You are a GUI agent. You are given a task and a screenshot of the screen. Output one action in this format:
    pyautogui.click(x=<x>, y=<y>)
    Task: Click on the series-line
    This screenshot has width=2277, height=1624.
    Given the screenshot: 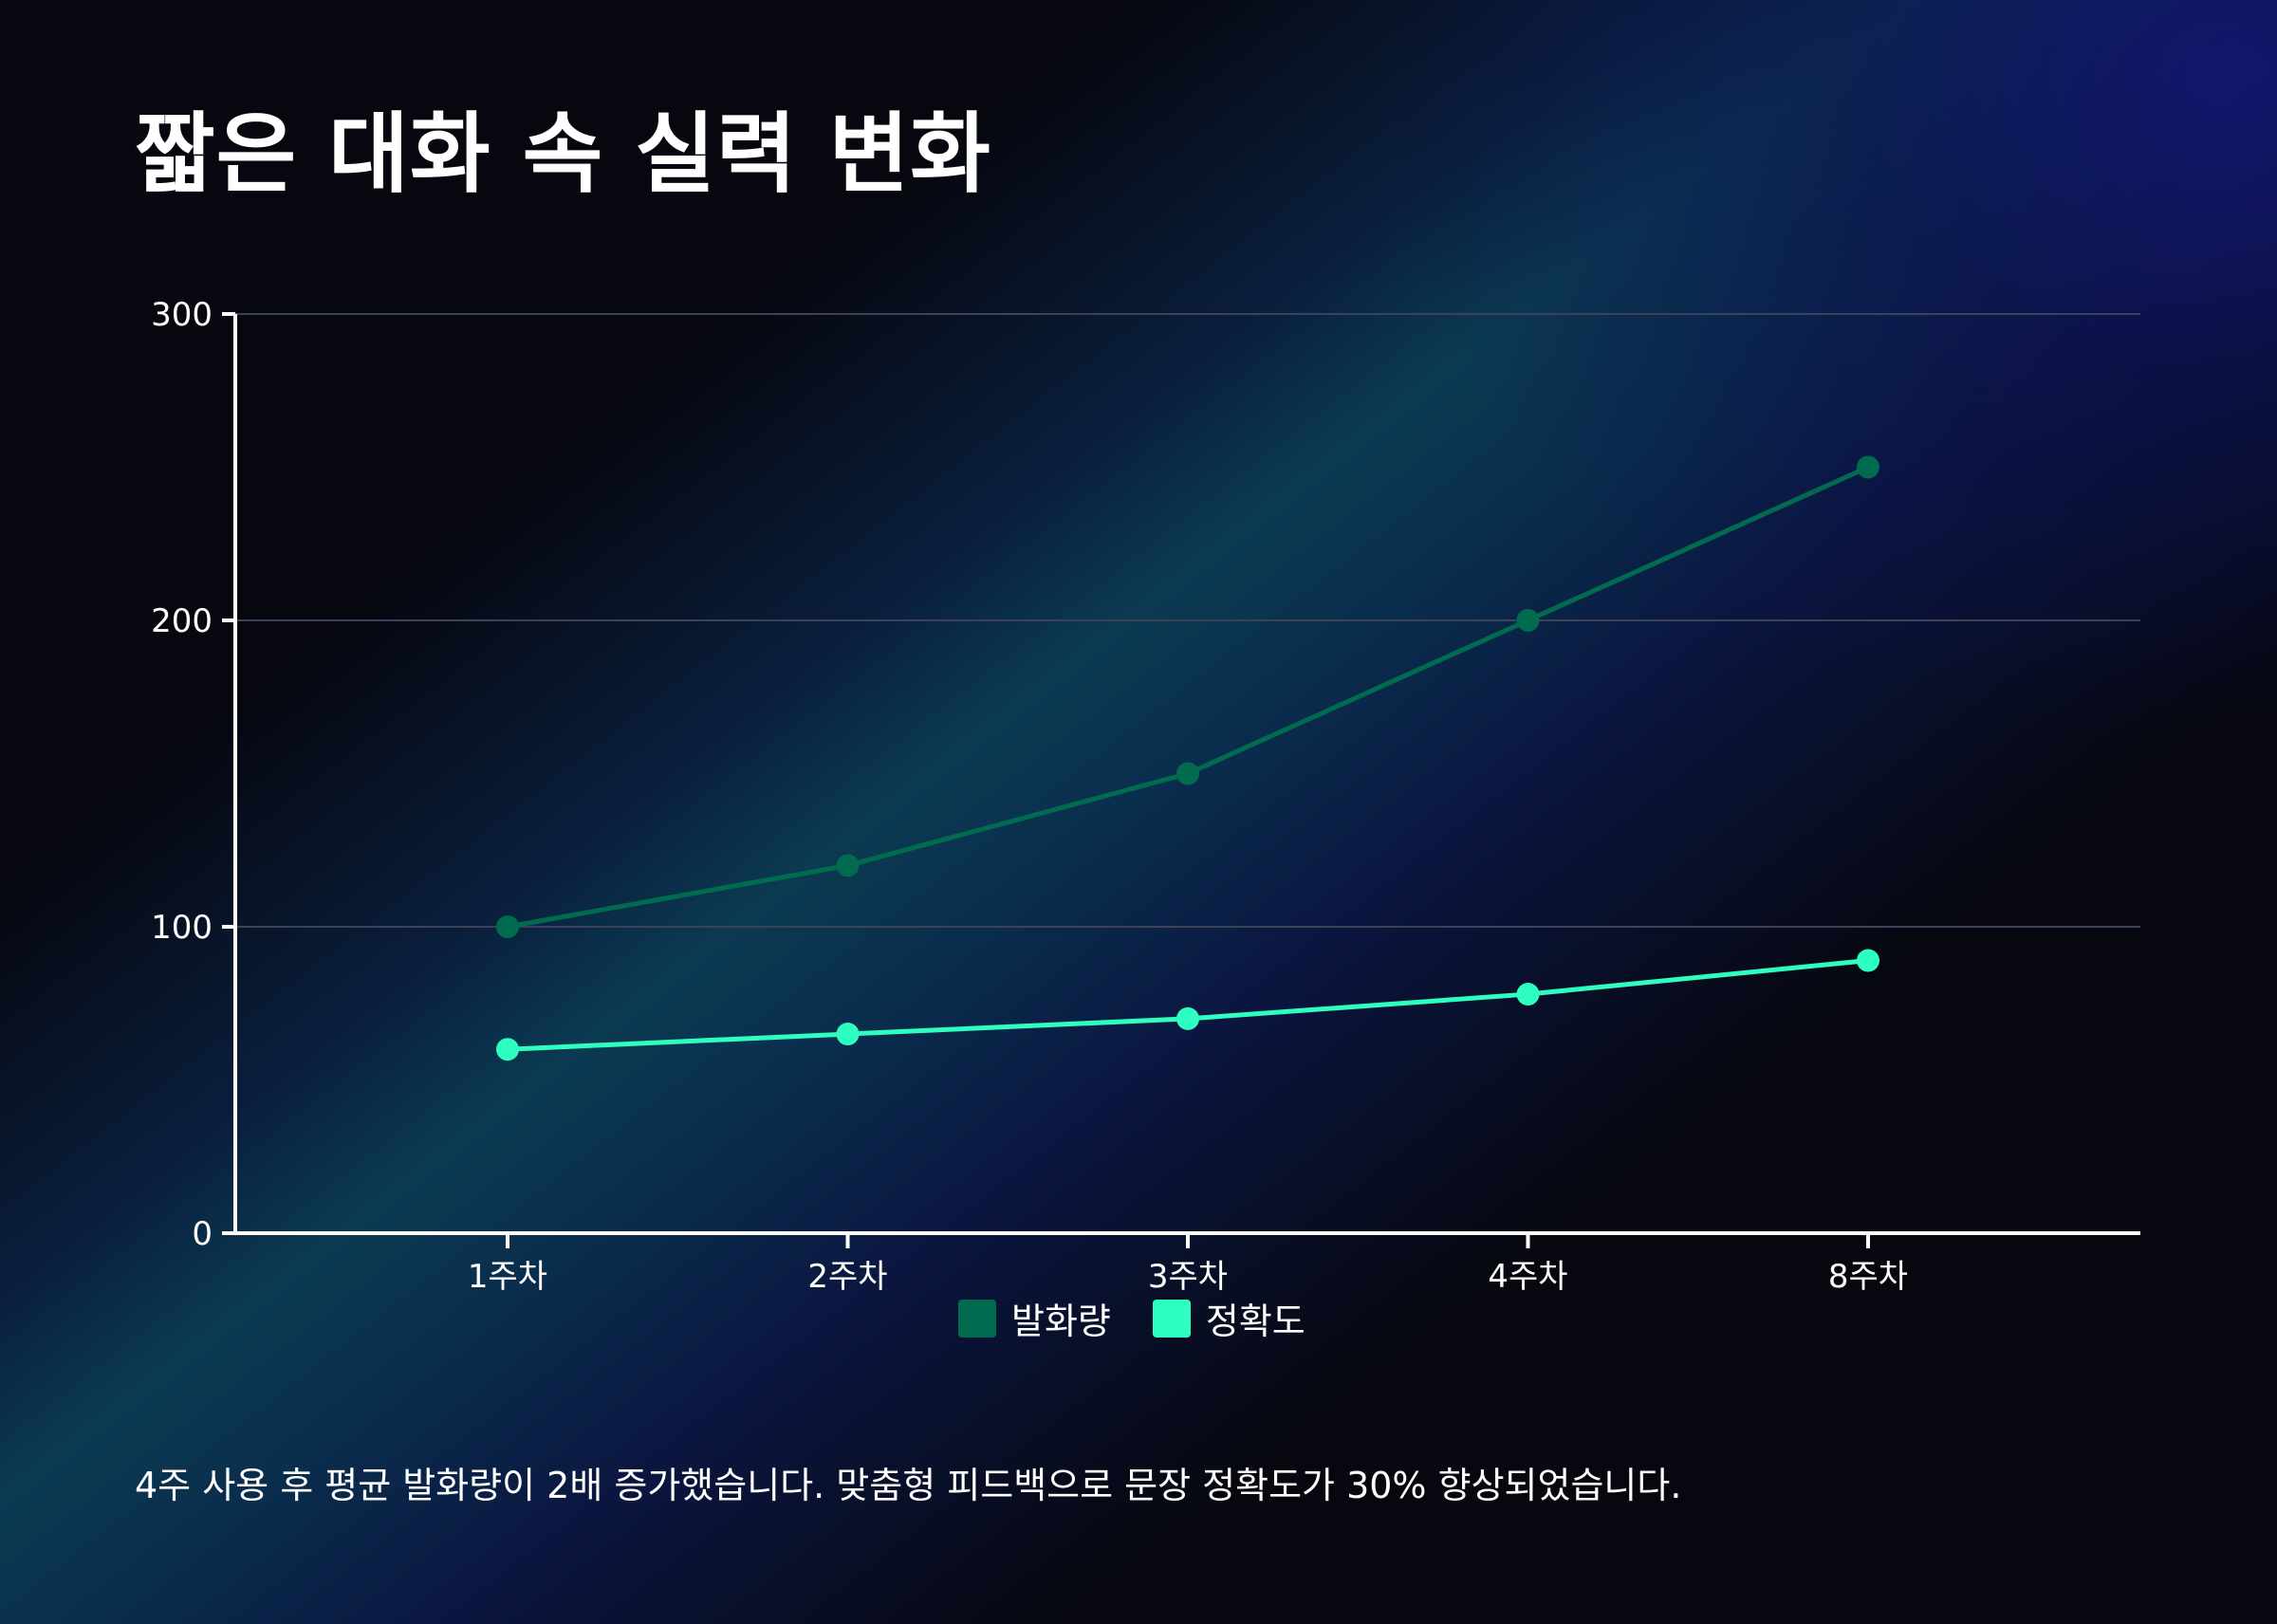 What is the action you would take?
    pyautogui.click(x=1188, y=1005)
    